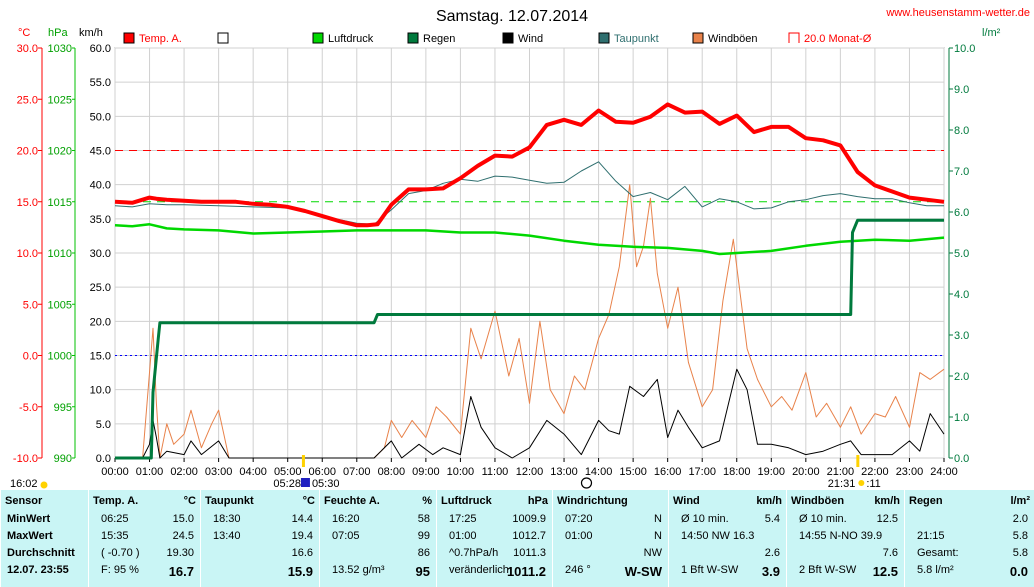  Describe the element at coordinates (969, 521) in the screenshot. I see `table-row: 2.0` at that location.